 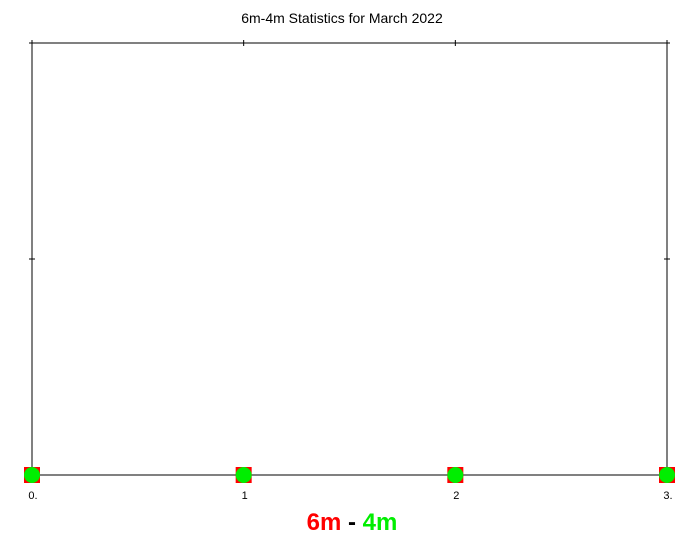 I want to click on legend-series-4m: 4m, so click(x=380, y=522).